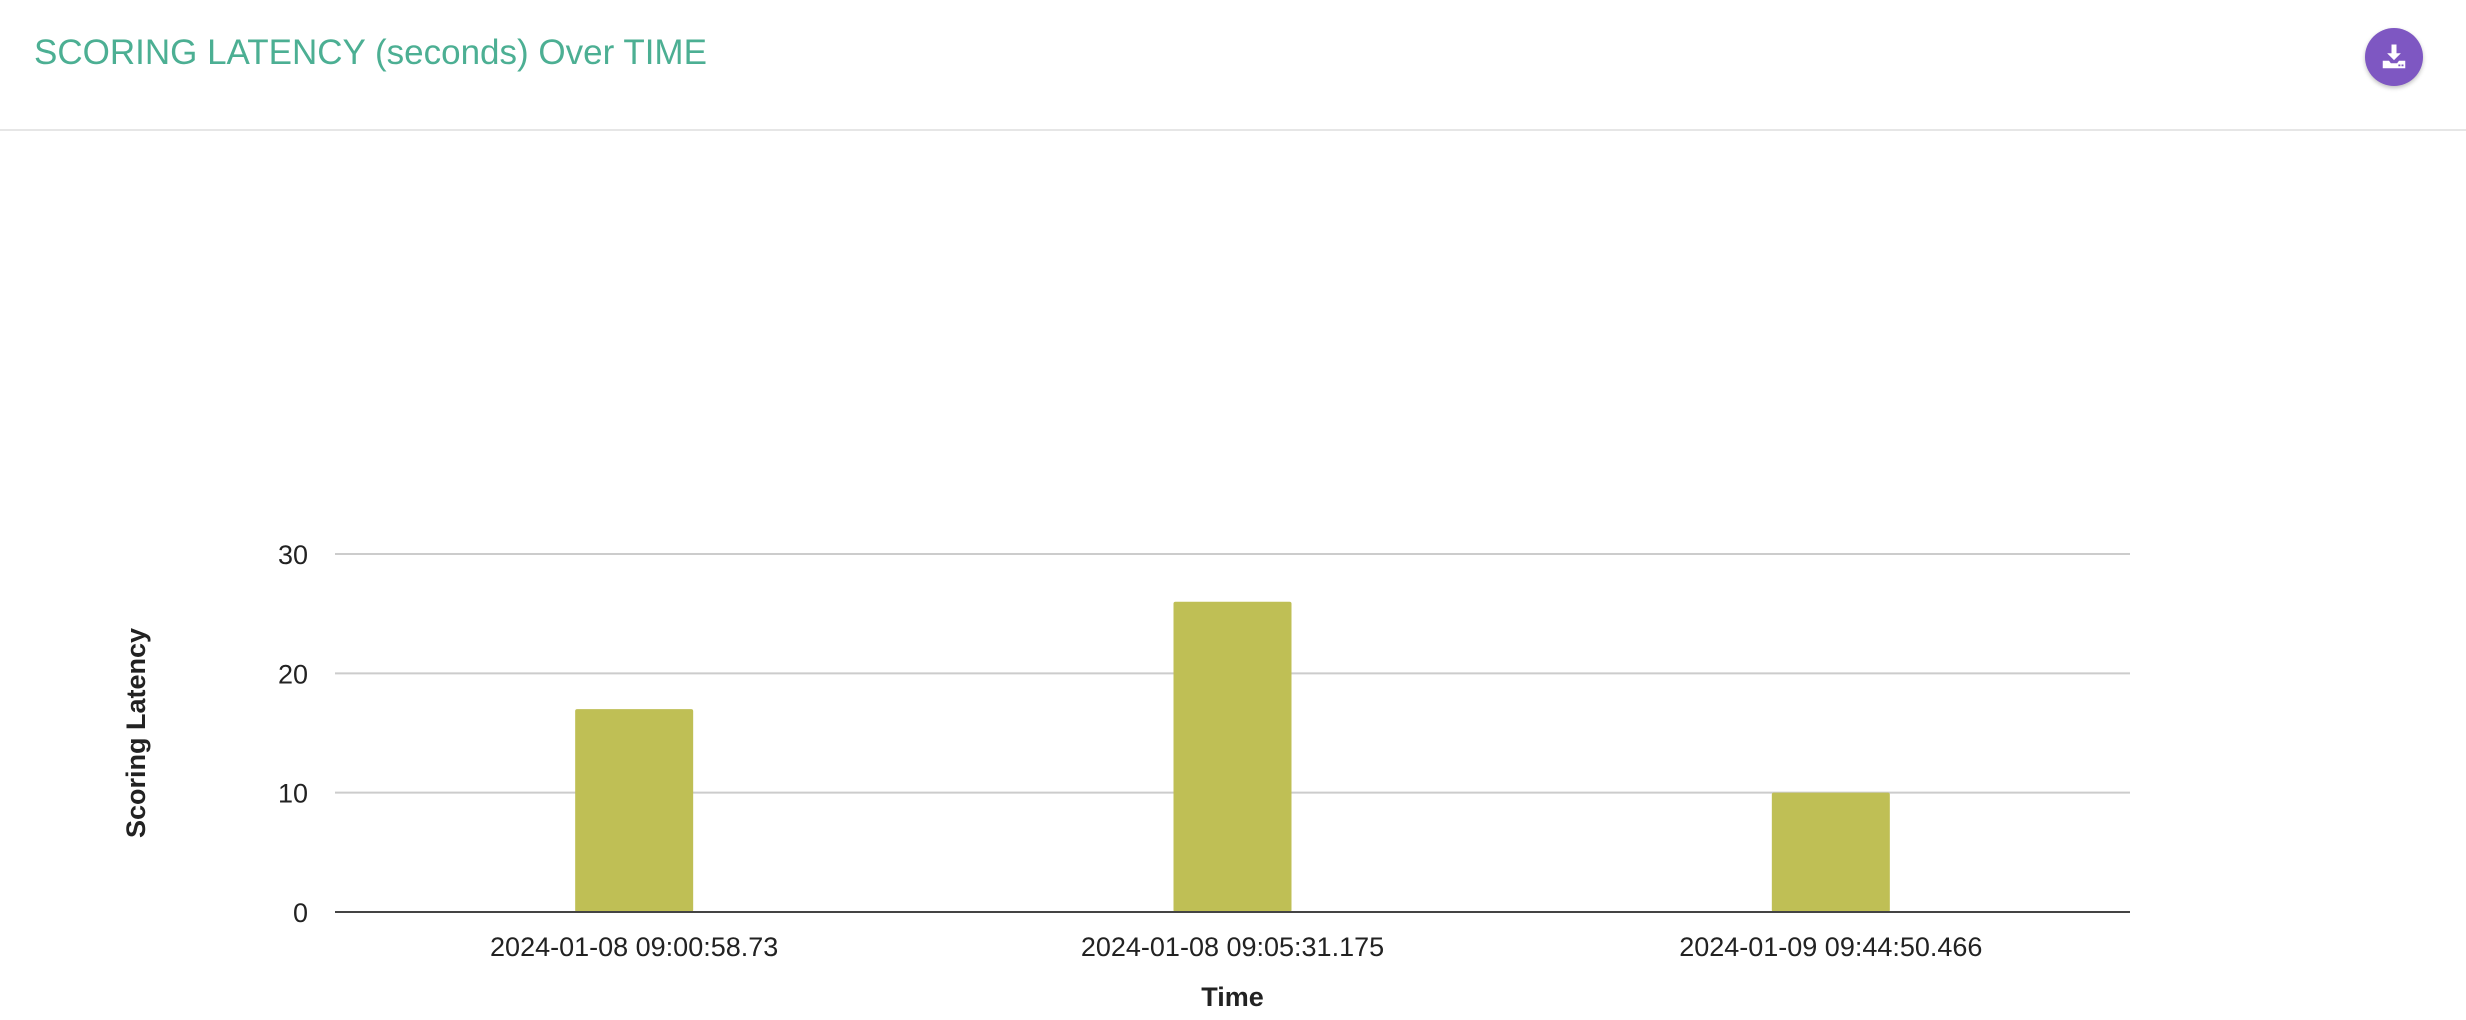 The image size is (2466, 1020). I want to click on y-axis-title: Scoring Latency, so click(136, 733).